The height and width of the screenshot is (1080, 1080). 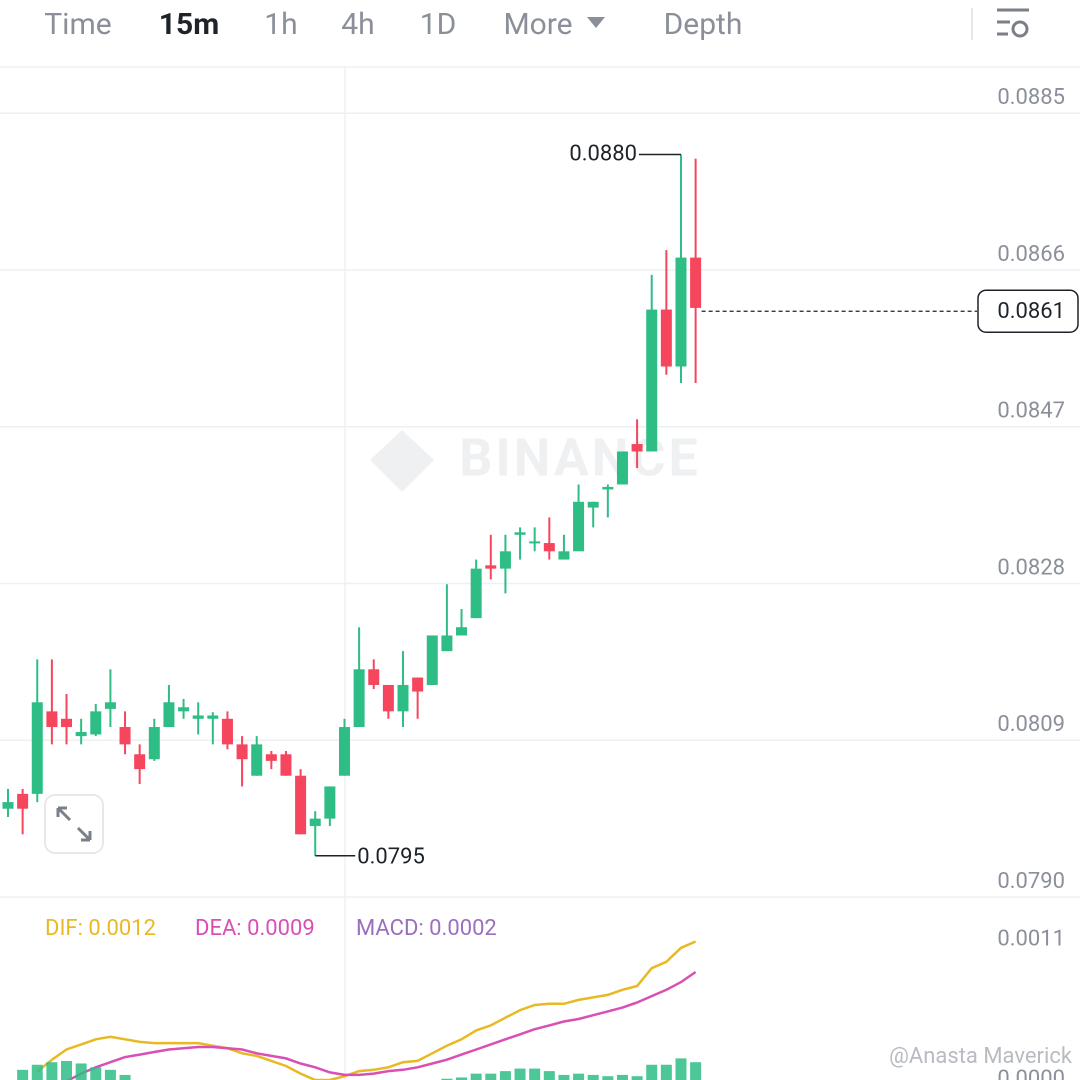 What do you see at coordinates (603, 153) in the screenshot?
I see `high-label: 0.0880` at bounding box center [603, 153].